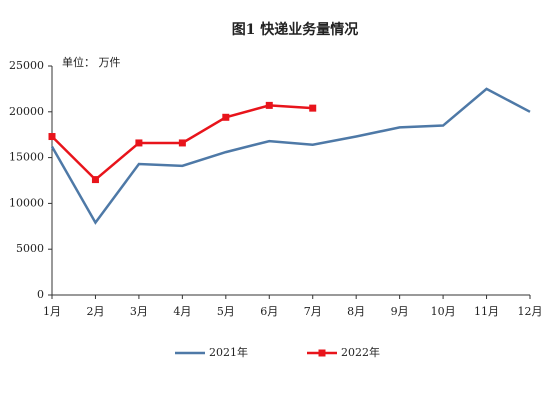  What do you see at coordinates (356, 311) in the screenshot?
I see `x-tick-label: 8月` at bounding box center [356, 311].